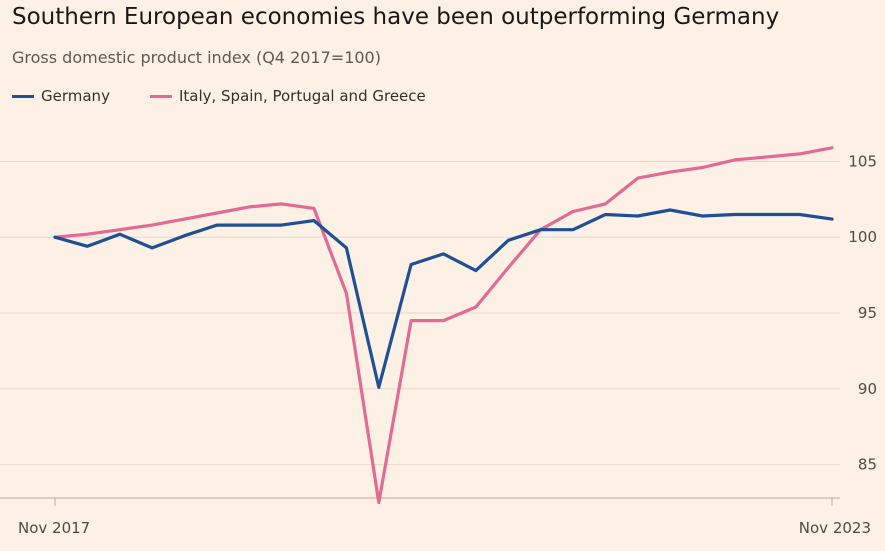 The height and width of the screenshot is (551, 885). Describe the element at coordinates (862, 237) in the screenshot. I see `y-tick-label-100: 100` at that location.